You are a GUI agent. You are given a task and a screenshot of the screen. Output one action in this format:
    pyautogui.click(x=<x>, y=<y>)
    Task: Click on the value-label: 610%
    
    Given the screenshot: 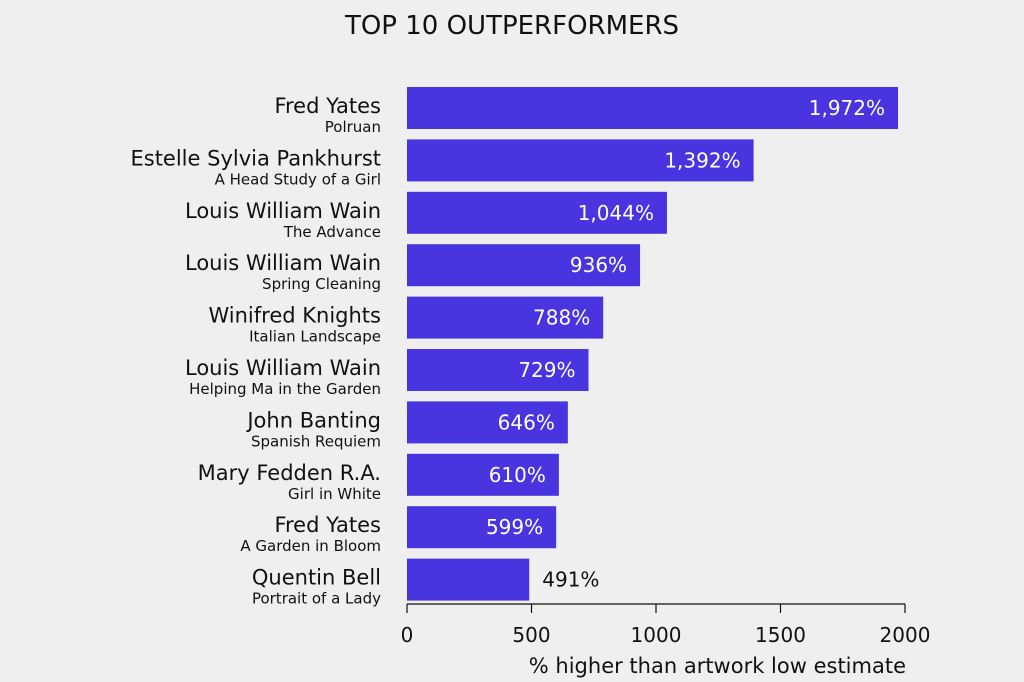 What is the action you would take?
    pyautogui.click(x=517, y=475)
    